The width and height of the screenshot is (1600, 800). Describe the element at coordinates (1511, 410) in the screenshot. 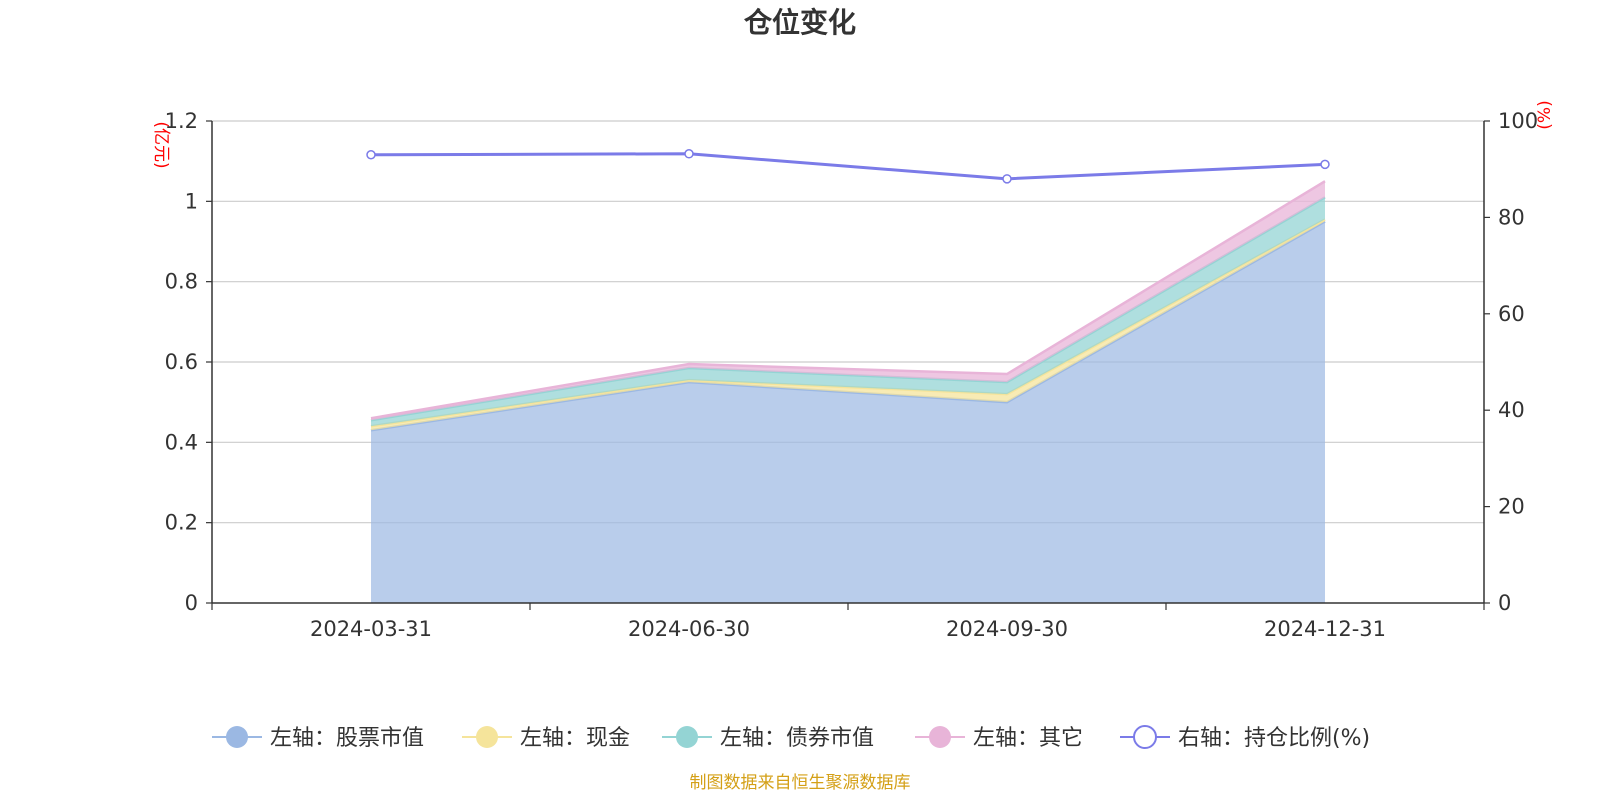

I see `right-tick-label: 40` at that location.